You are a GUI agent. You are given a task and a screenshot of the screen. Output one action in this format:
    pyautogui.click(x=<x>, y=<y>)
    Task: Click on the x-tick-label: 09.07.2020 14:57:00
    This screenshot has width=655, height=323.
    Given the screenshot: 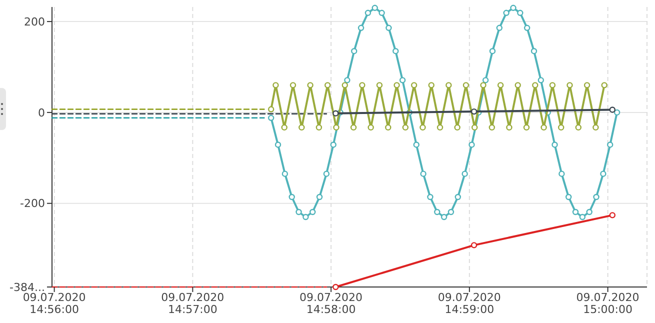 What is the action you would take?
    pyautogui.click(x=192, y=303)
    